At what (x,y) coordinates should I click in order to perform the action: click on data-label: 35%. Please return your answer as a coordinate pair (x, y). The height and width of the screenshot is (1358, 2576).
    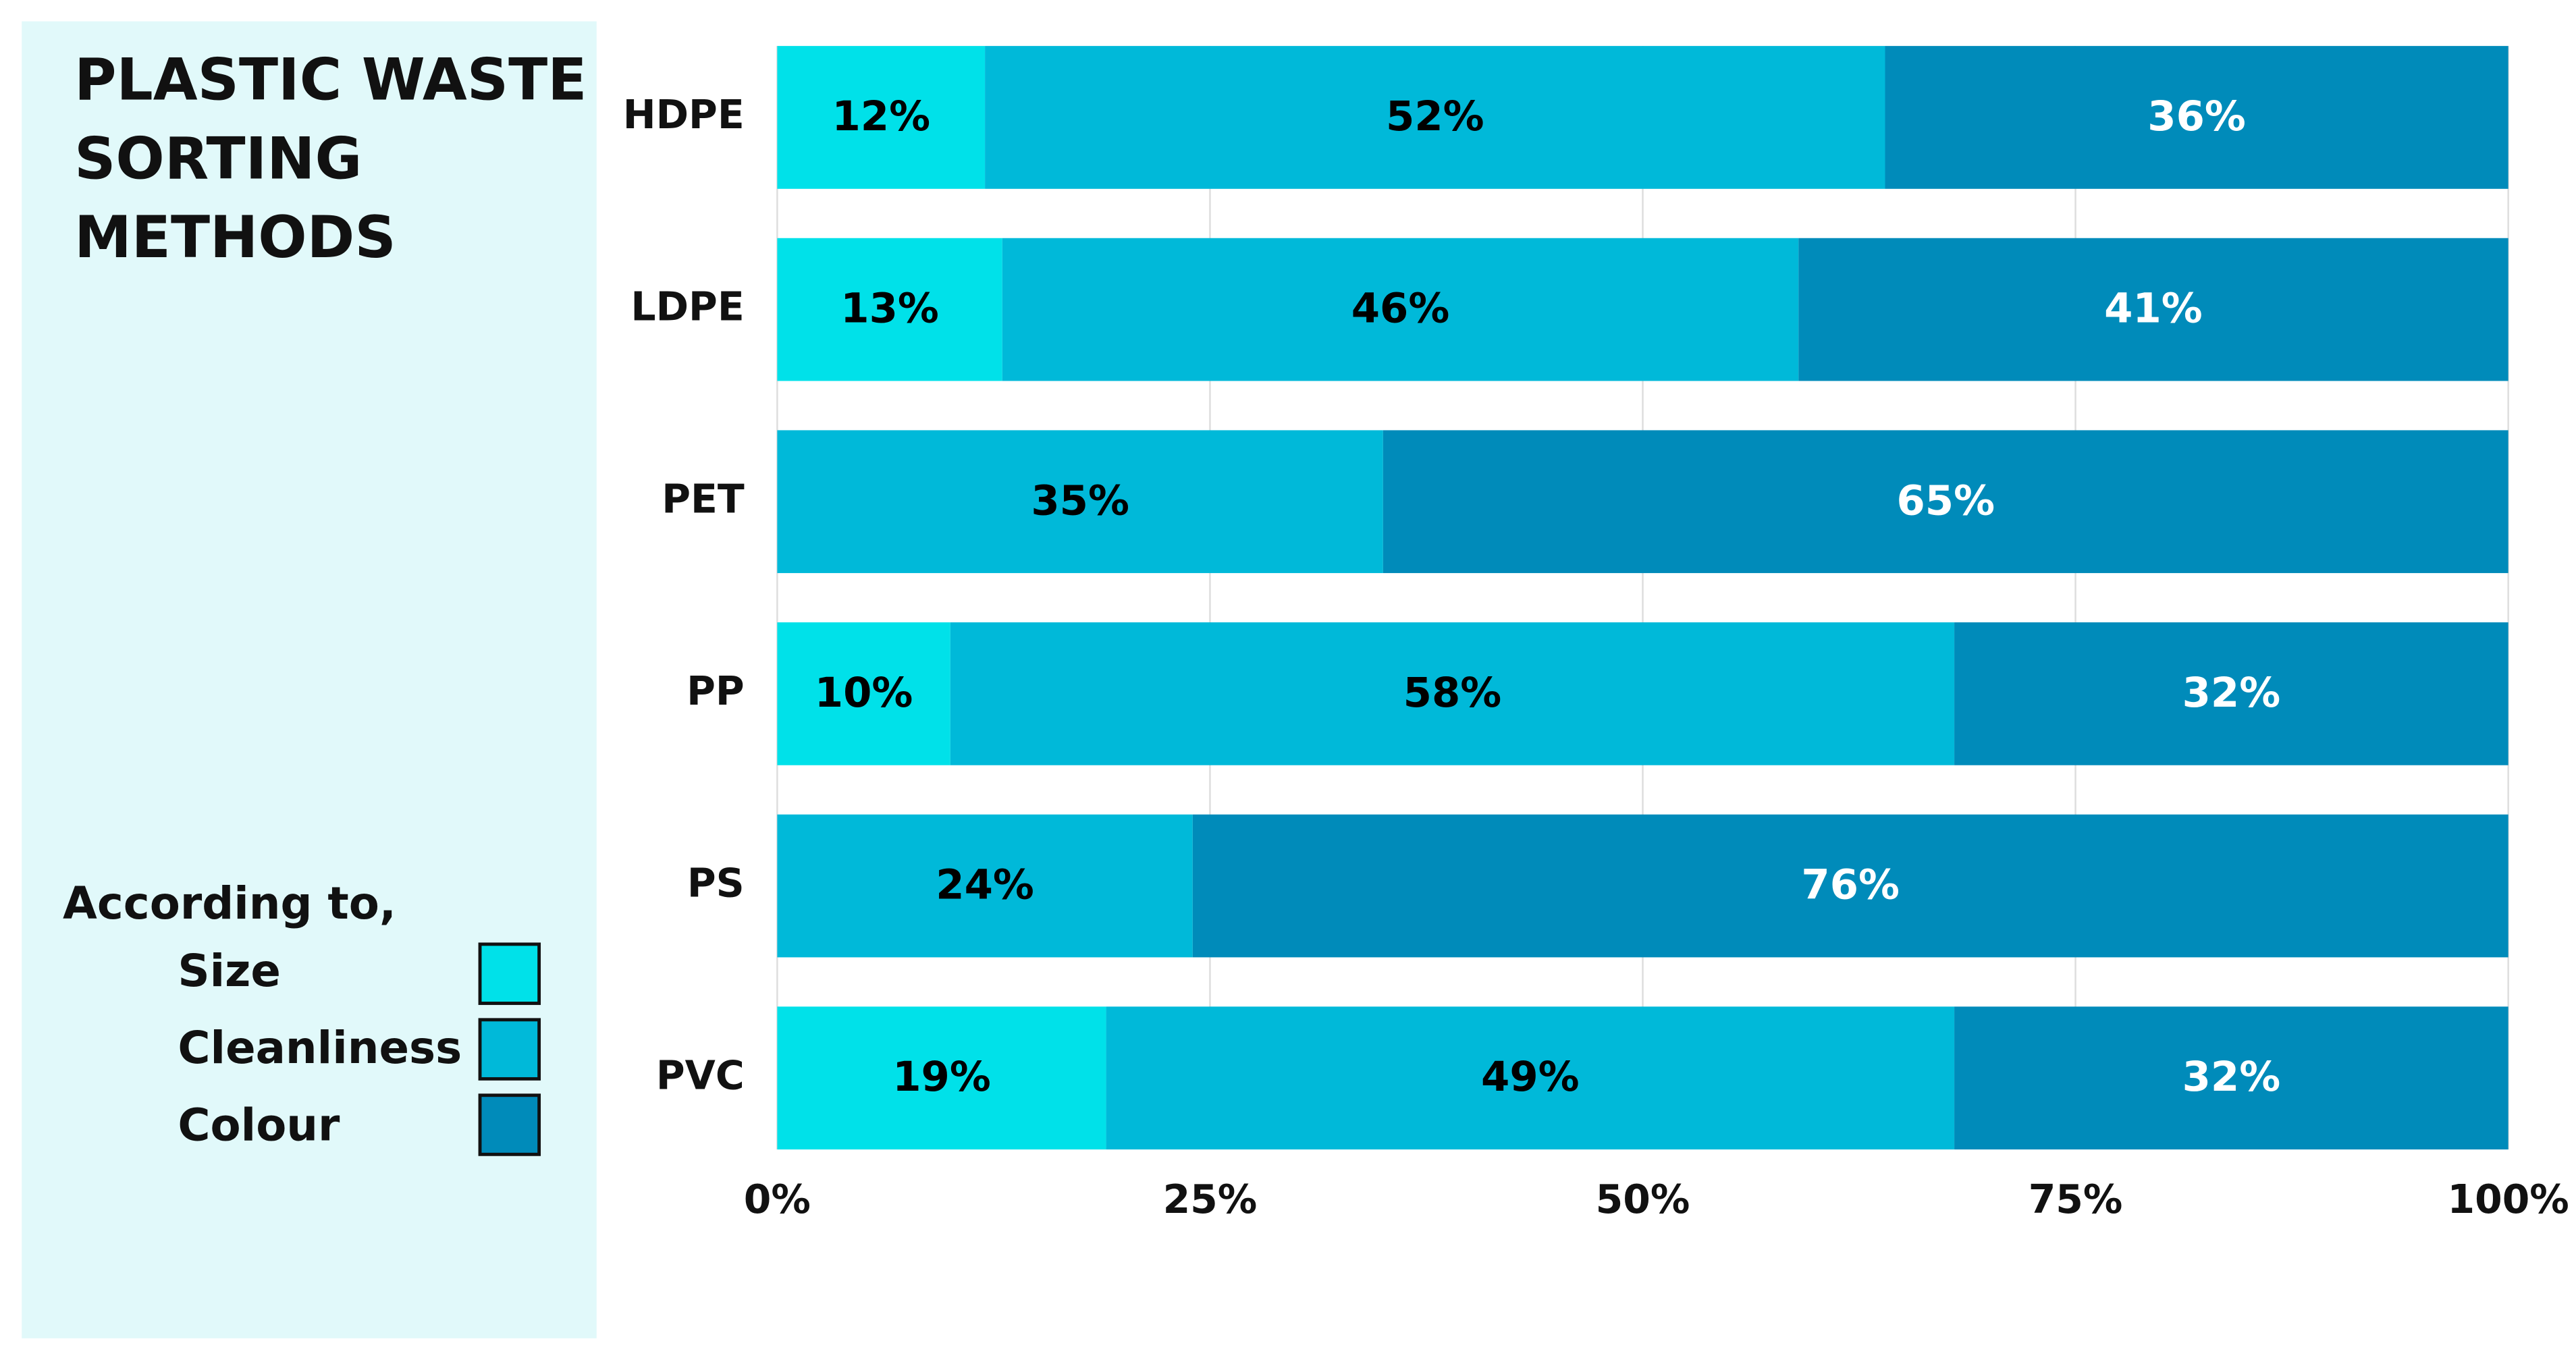
    Looking at the image, I should click on (1080, 501).